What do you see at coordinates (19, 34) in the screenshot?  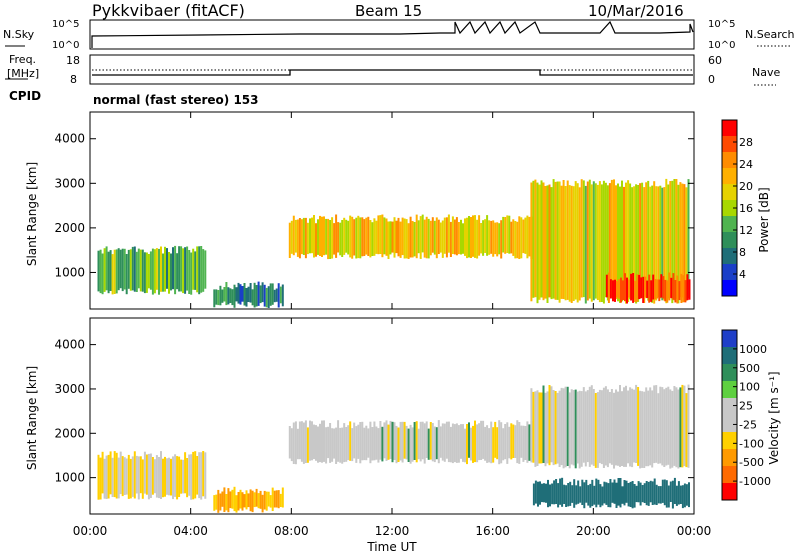 I see `nsky-label: N.Sky` at bounding box center [19, 34].